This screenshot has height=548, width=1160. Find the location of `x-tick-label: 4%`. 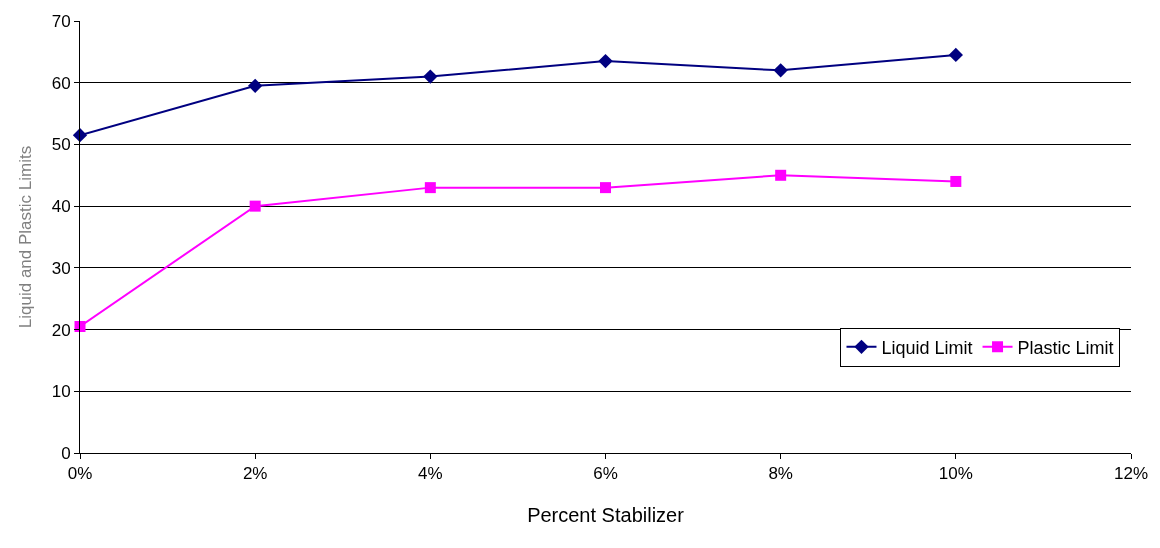

x-tick-label: 4% is located at coordinates (430, 474).